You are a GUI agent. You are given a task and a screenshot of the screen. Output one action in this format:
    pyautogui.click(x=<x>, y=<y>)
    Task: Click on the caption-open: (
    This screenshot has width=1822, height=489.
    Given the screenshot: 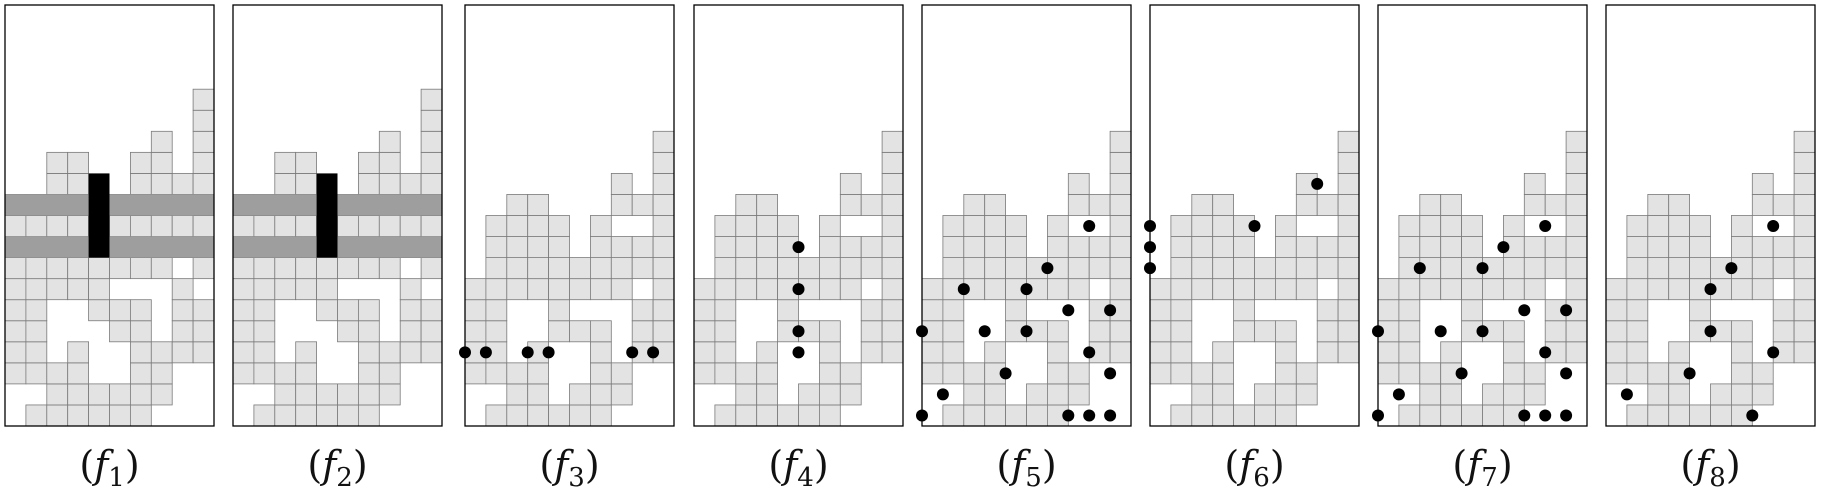 What is the action you would take?
    pyautogui.click(x=86, y=465)
    